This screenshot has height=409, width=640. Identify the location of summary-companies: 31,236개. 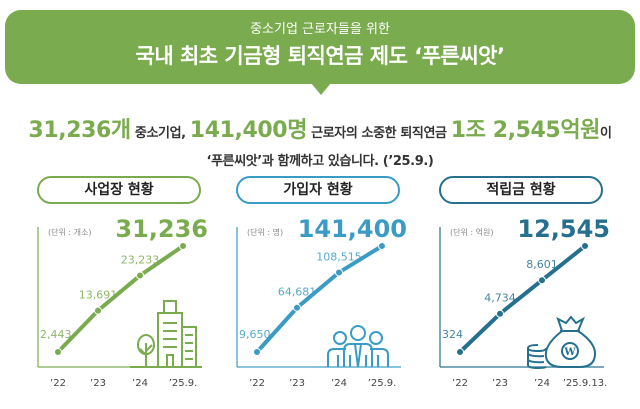
(79, 130).